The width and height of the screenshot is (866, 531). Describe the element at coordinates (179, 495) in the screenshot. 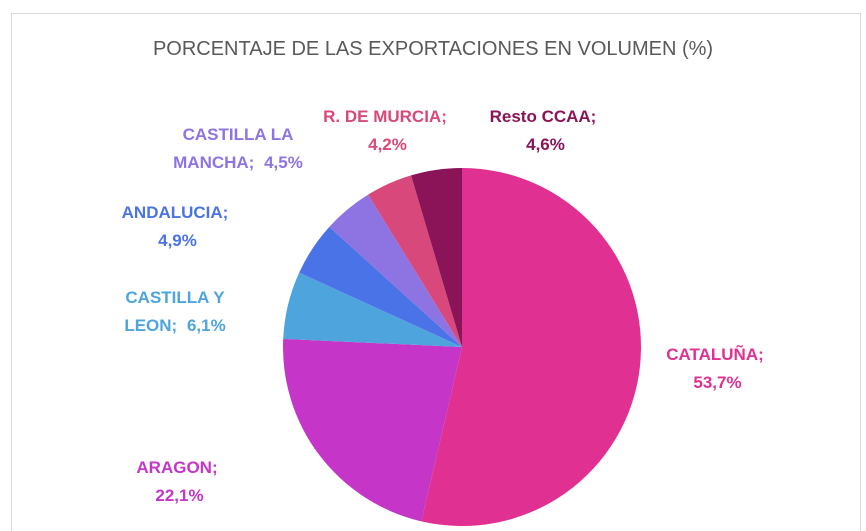

I see `value-label: 22,1%` at that location.